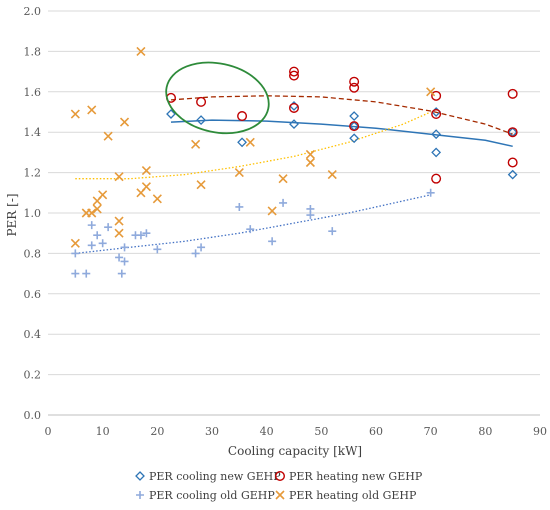 This screenshot has height=510, width=550. Describe the element at coordinates (212, 495) in the screenshot. I see `legend-label: PER cooling old GEHP` at that location.